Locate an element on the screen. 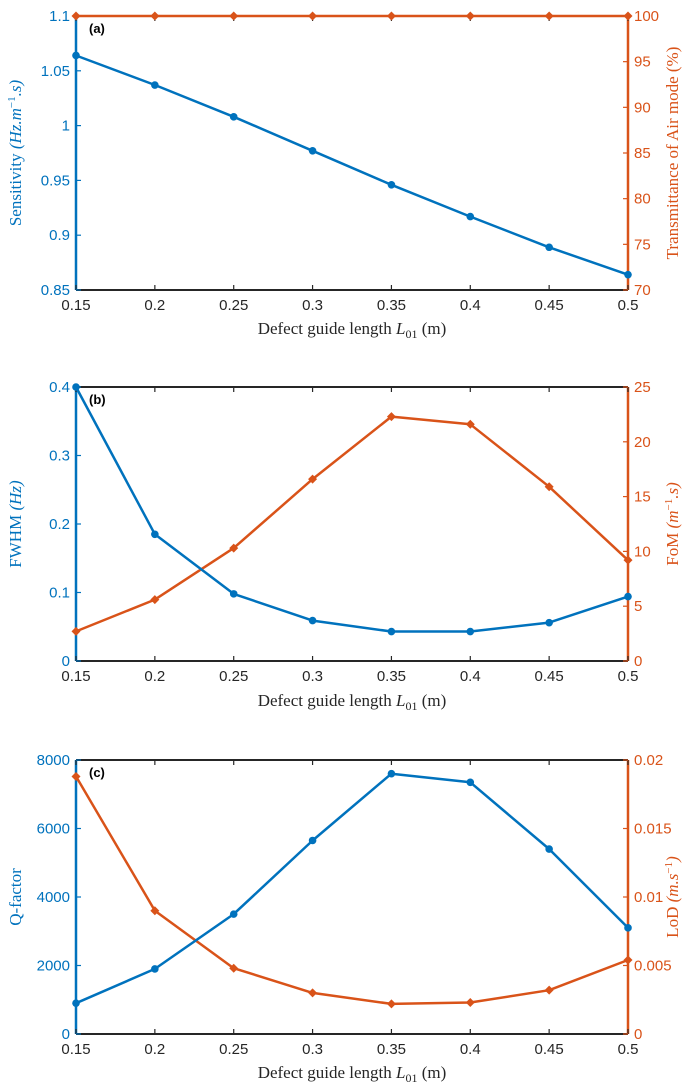 The height and width of the screenshot is (1086, 696). left-y-axis-label: Q-factor is located at coordinates (15, 897).